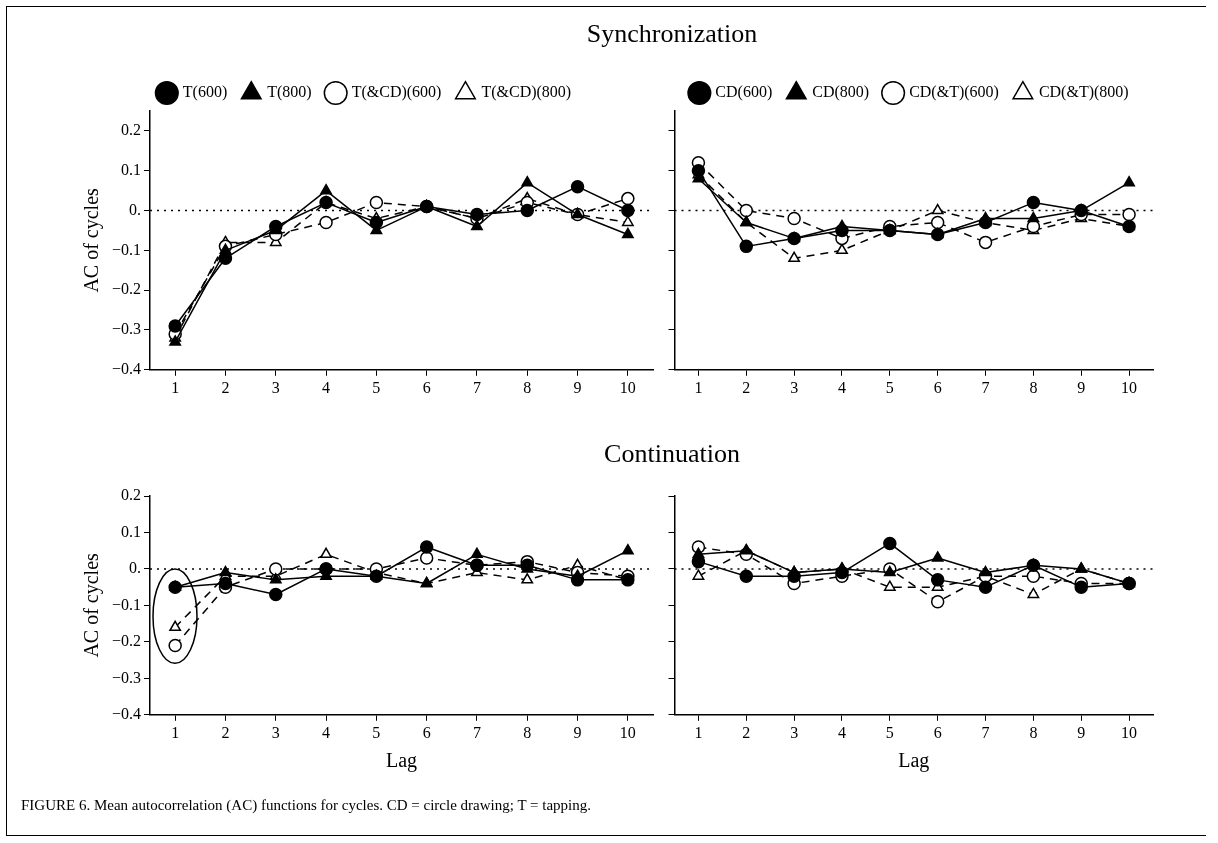  I want to click on legend-label: CD(600), so click(744, 92).